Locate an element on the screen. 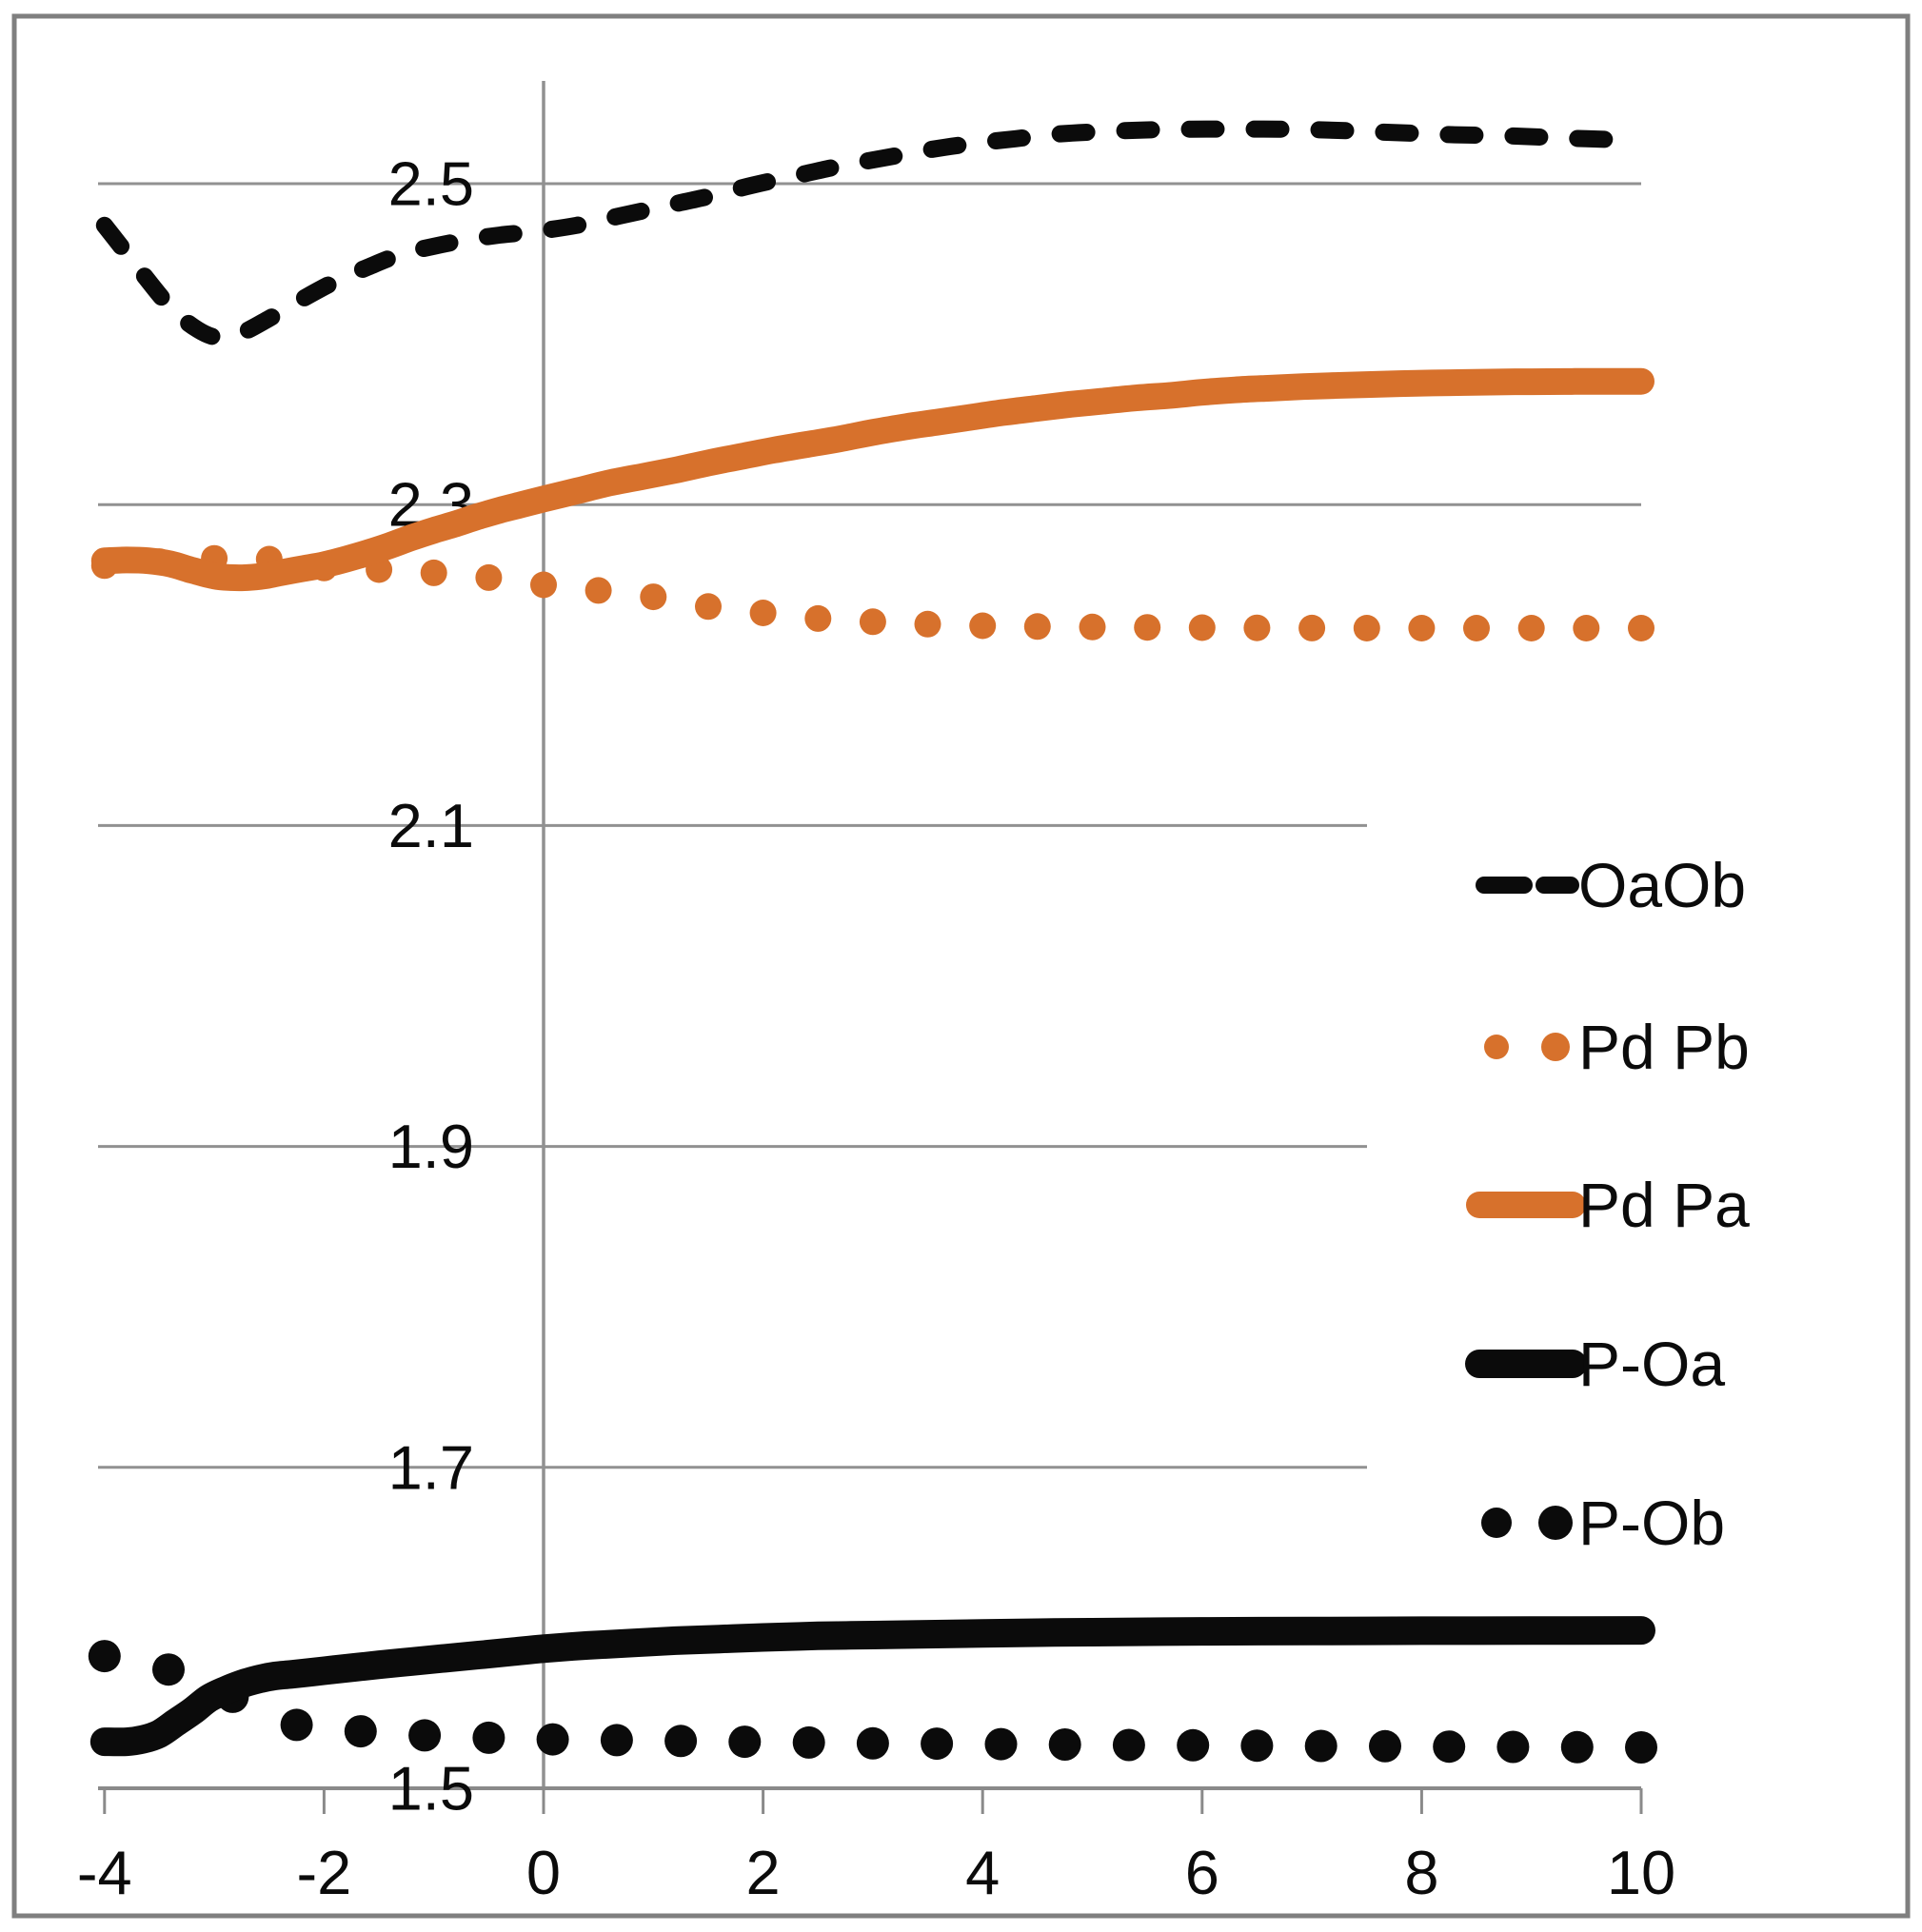  x-tick-label--4: -4 is located at coordinates (104, 1872).